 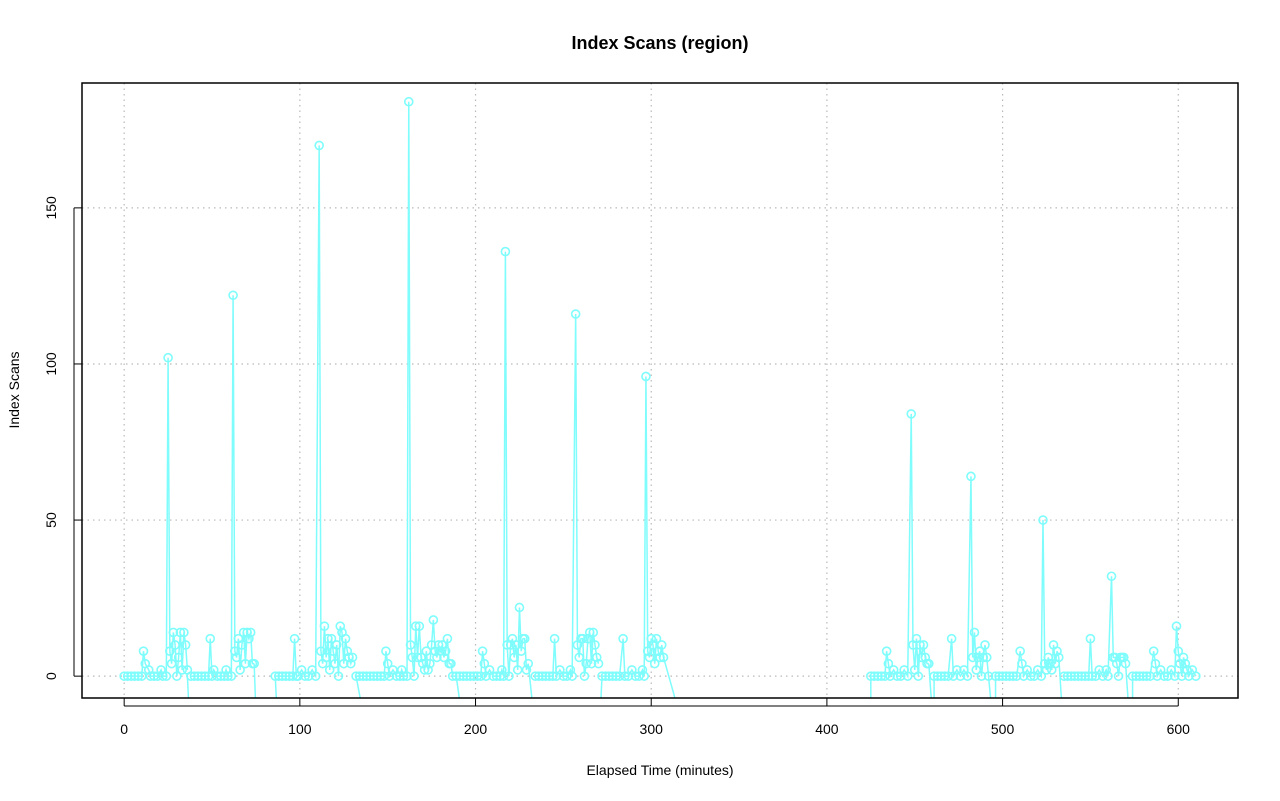 I want to click on x-tick-label: 600, so click(x=1179, y=729).